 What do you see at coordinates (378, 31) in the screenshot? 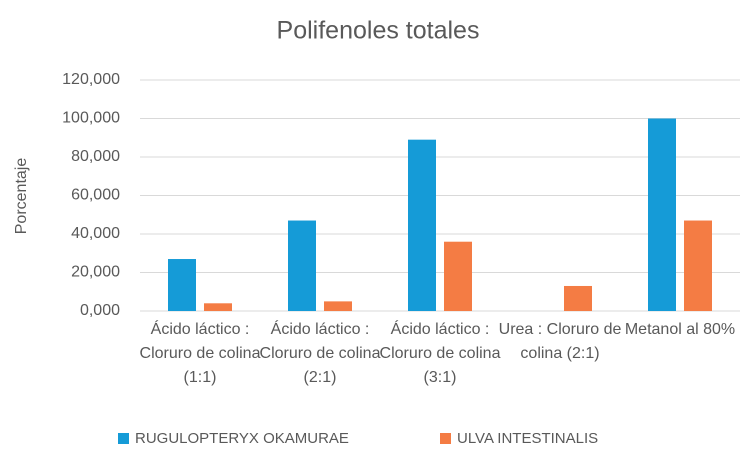
I see `chart-title: Polifenoles totales` at bounding box center [378, 31].